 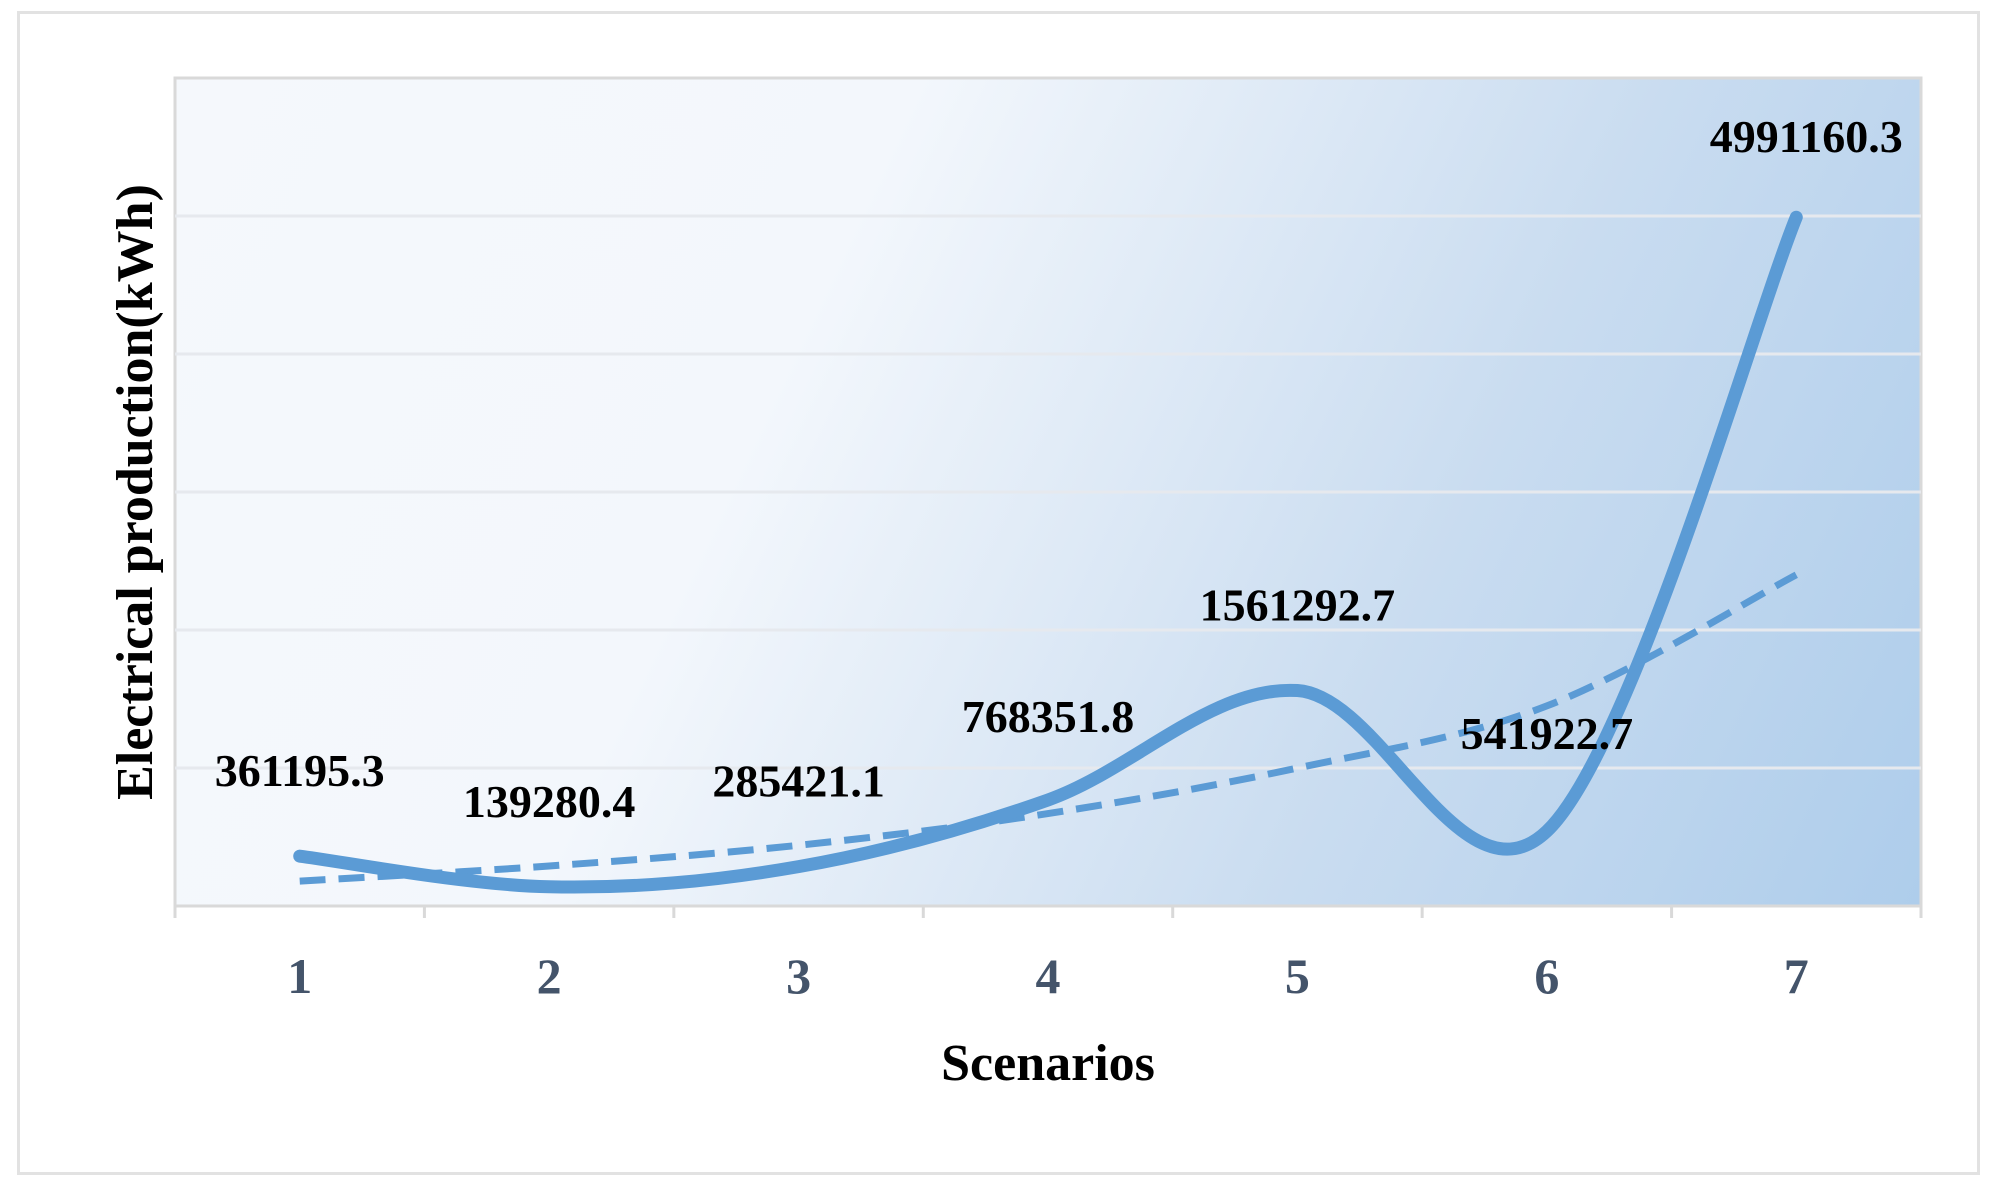 What do you see at coordinates (549, 801) in the screenshot?
I see `data-label: 139280.4` at bounding box center [549, 801].